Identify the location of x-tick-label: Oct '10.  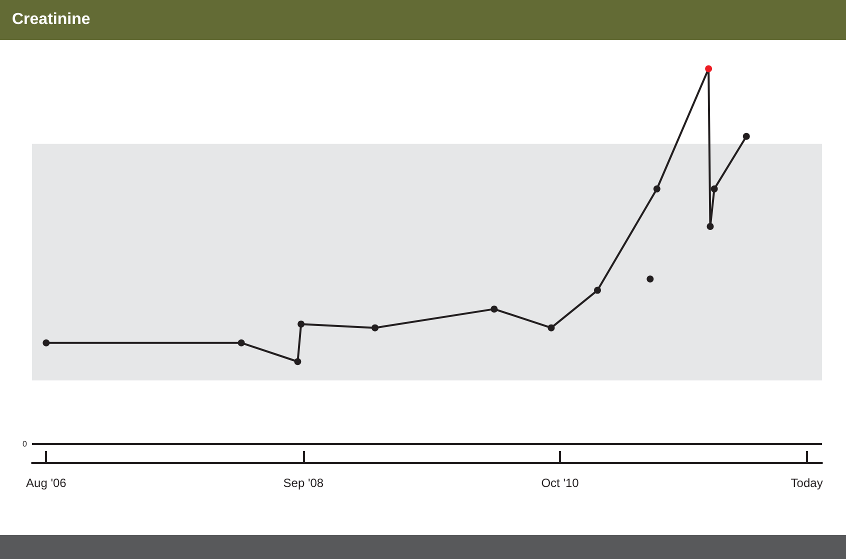
(560, 483).